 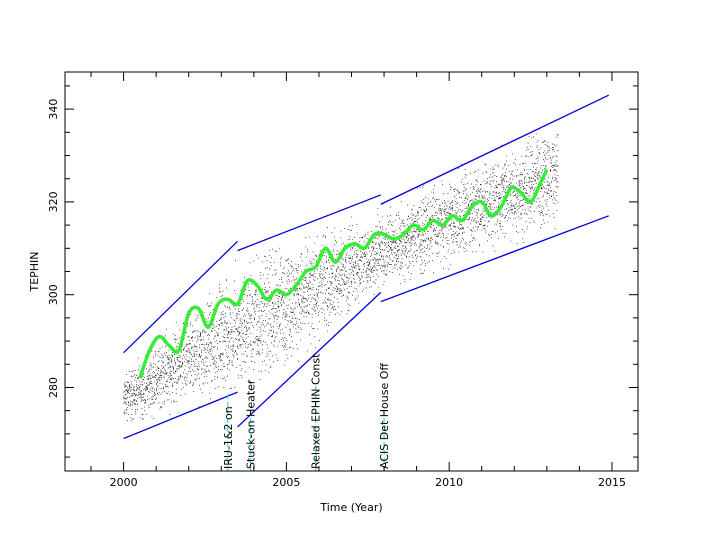 What do you see at coordinates (53, 387) in the screenshot?
I see `y-tick-label: 280` at bounding box center [53, 387].